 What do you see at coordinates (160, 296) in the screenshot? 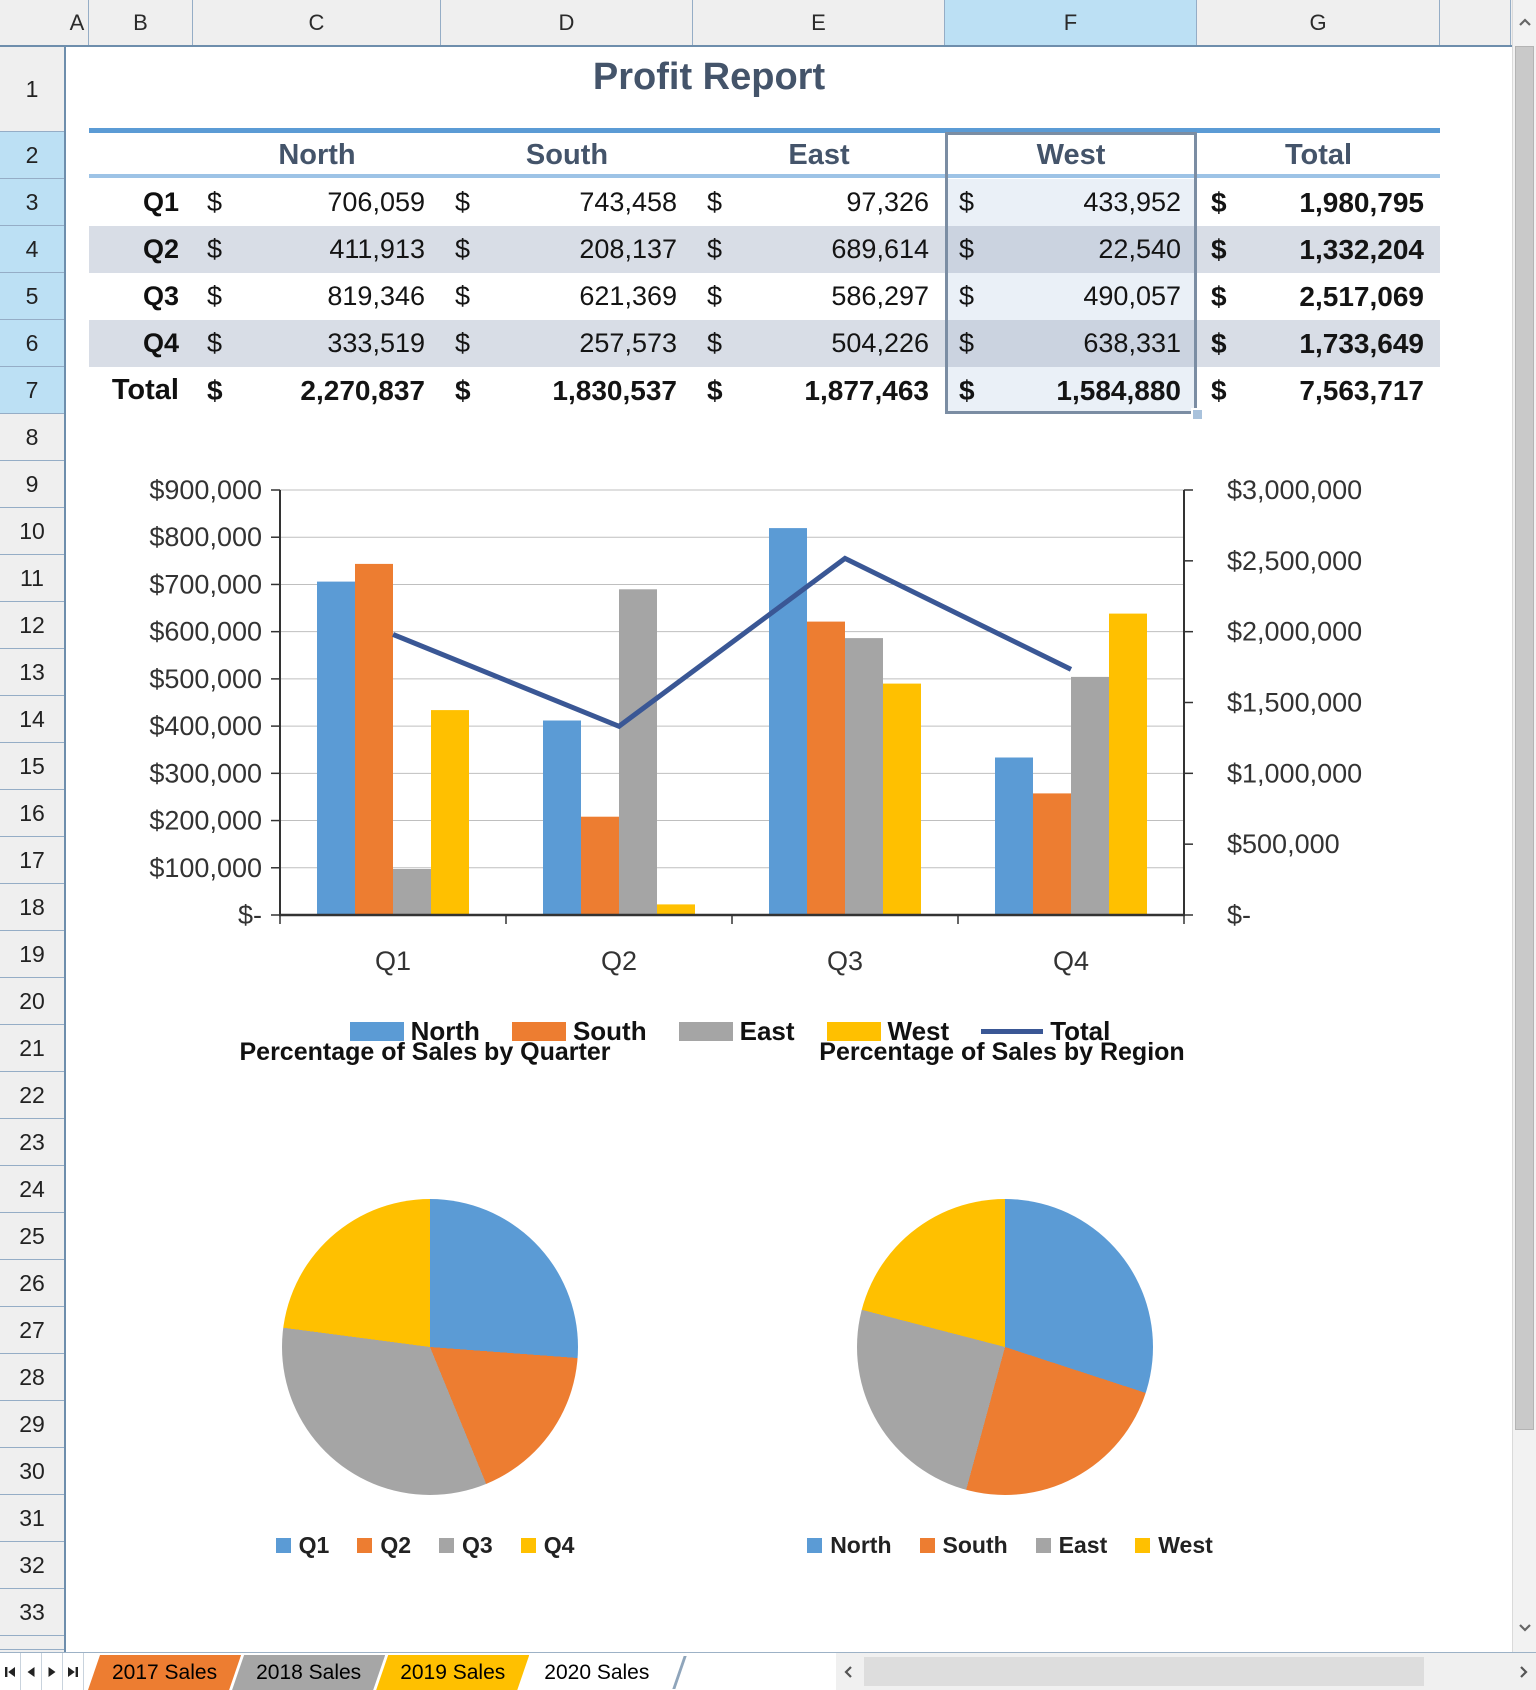
I see `row-label-Q3: Q3` at bounding box center [160, 296].